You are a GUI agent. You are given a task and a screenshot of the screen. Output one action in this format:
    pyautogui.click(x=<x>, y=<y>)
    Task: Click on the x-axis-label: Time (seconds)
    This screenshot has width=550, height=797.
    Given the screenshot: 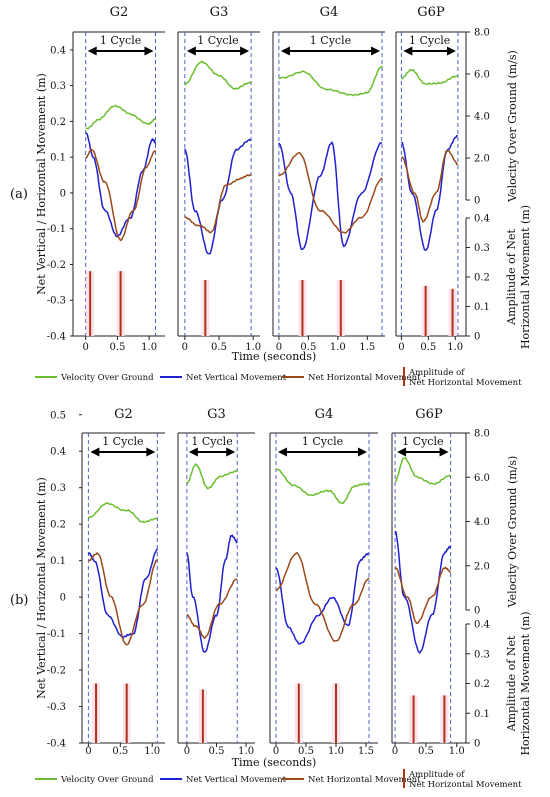 What is the action you would take?
    pyautogui.click(x=274, y=762)
    